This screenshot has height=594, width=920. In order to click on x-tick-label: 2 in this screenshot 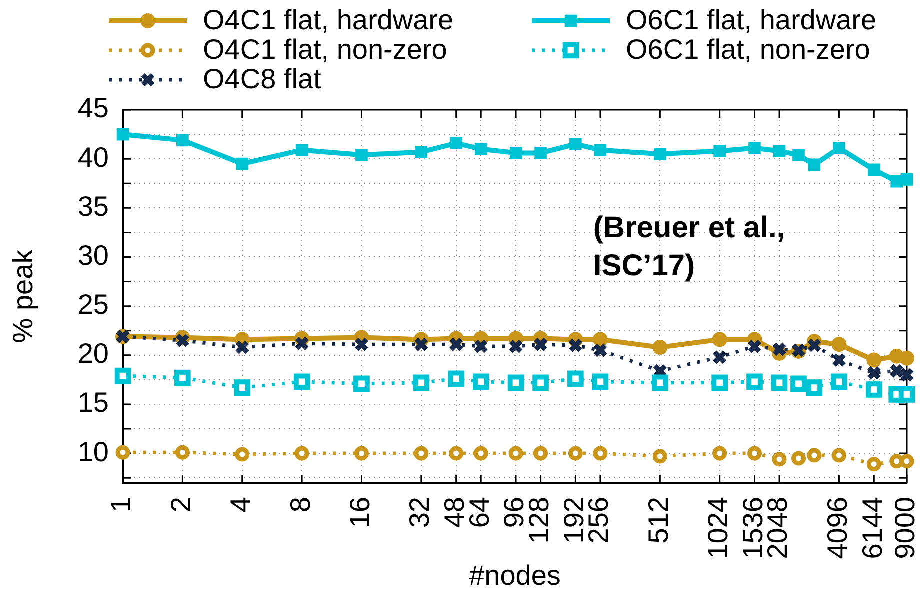, I will do `click(180, 505)`.